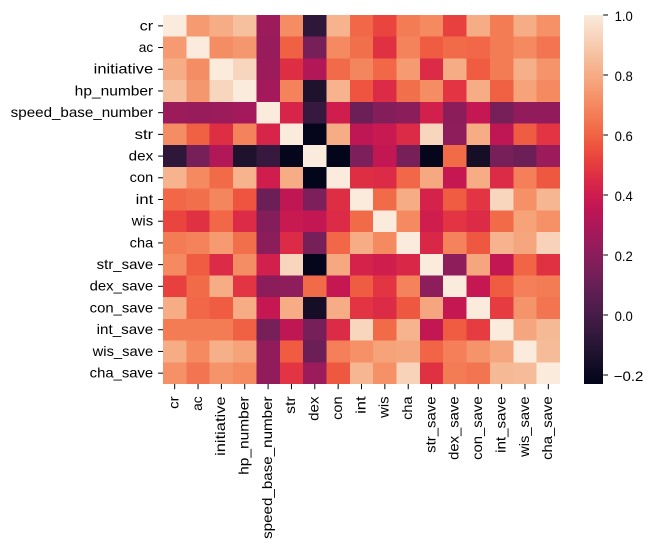 The image size is (656, 547). What do you see at coordinates (624, 196) in the screenshot?
I see `svg-text: 0.4` at bounding box center [624, 196].